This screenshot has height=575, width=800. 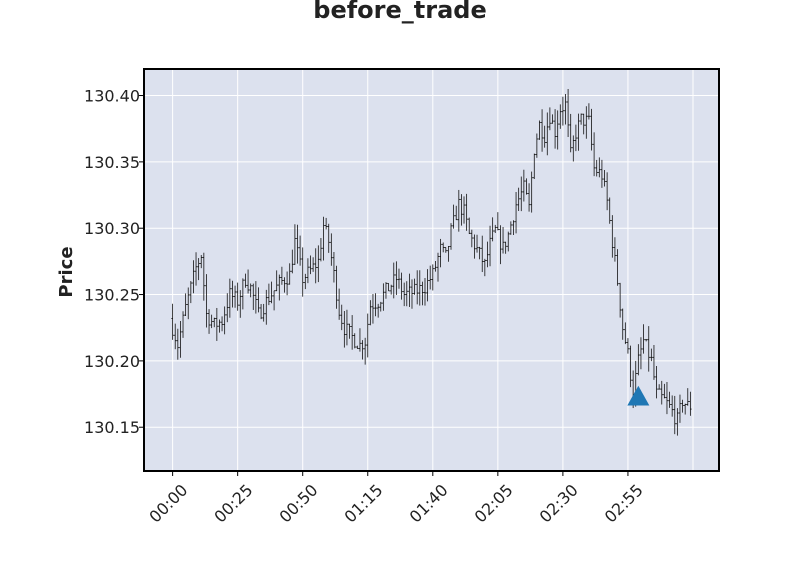 I want to click on x-tick-label: 00:00, so click(x=168, y=503).